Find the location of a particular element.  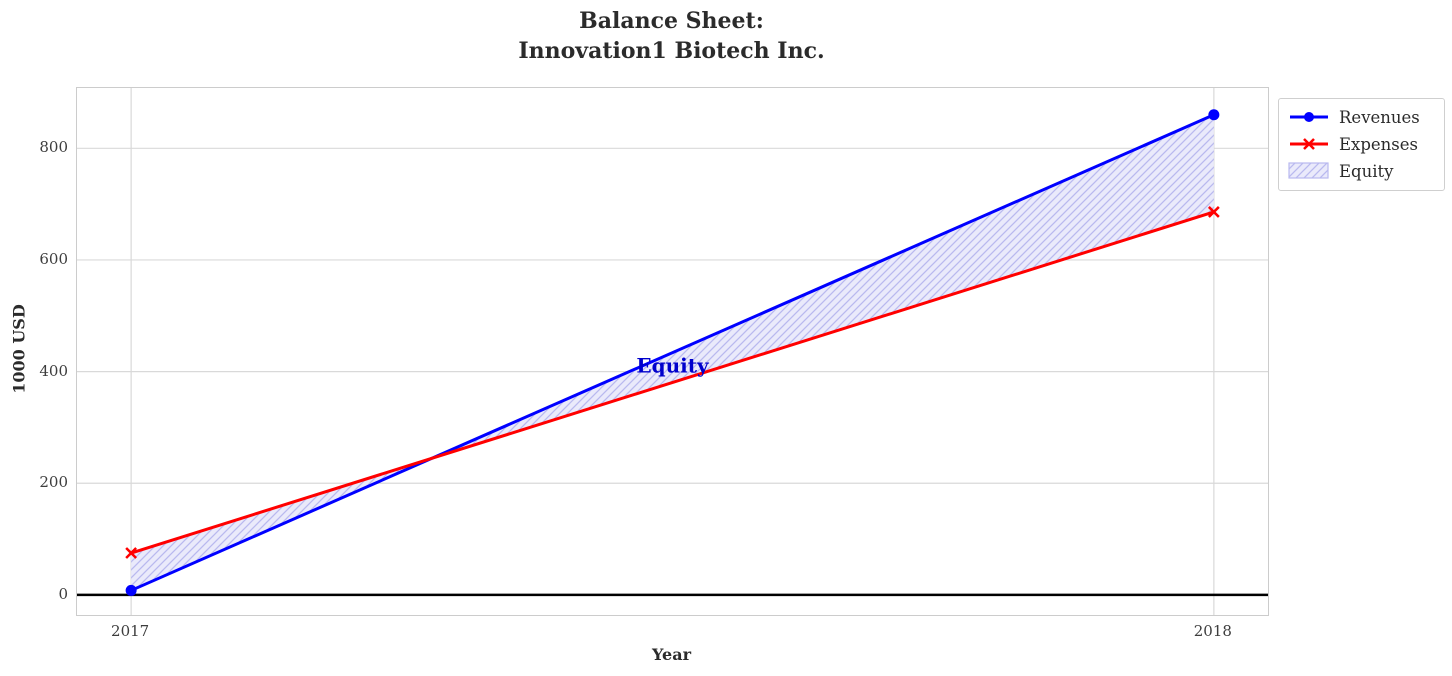

legend-item-revenues: Revenues is located at coordinates (1361, 117).